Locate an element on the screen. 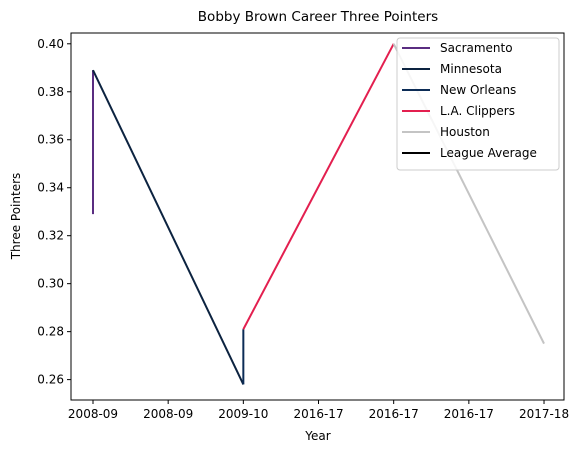  legend-label: Houston is located at coordinates (465, 132).